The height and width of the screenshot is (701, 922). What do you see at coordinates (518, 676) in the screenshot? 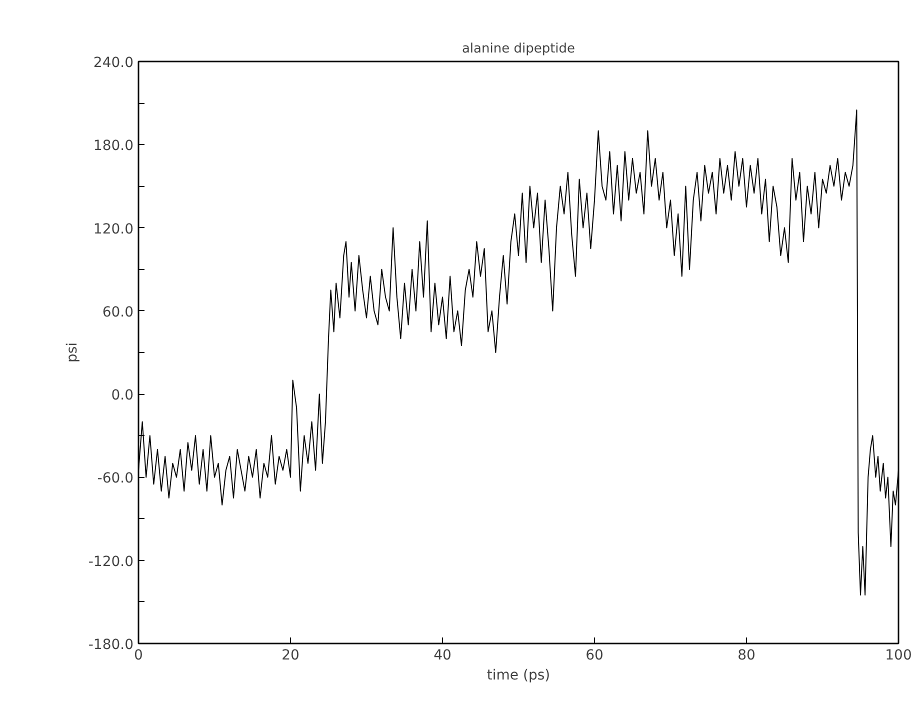
I see `x-axis-title: time (ps)` at bounding box center [518, 676].